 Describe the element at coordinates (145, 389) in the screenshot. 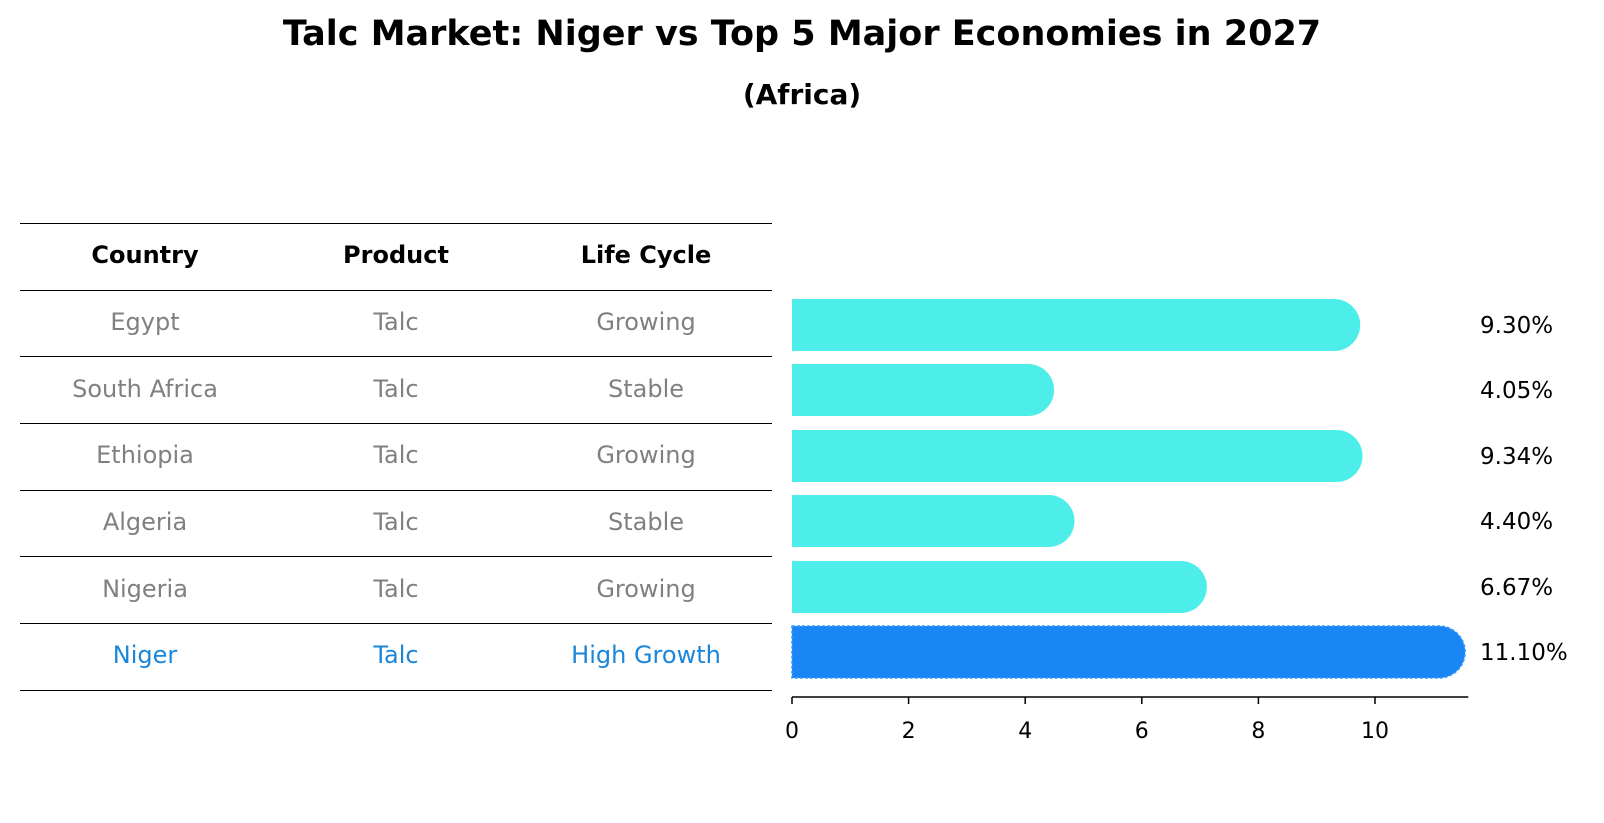

I see `table-cell-country: South Africa` at that location.